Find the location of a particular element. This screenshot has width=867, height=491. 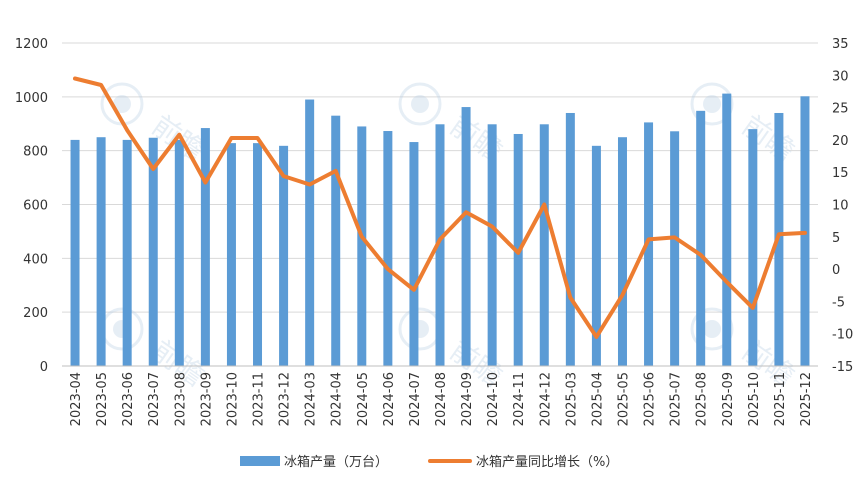

x-tick-label: 2024-12 is located at coordinates (545, 399).